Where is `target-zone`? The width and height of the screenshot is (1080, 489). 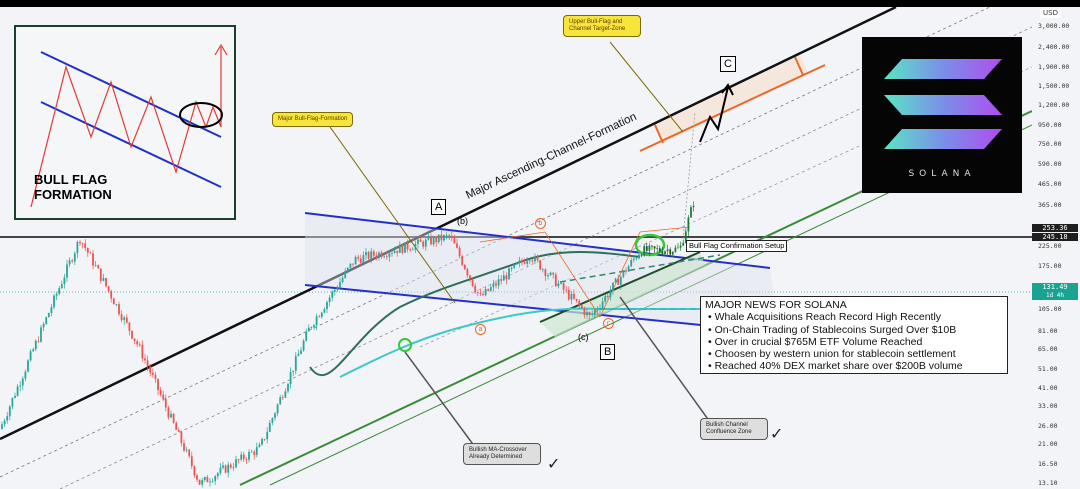 target-zone is located at coordinates (731, 99).